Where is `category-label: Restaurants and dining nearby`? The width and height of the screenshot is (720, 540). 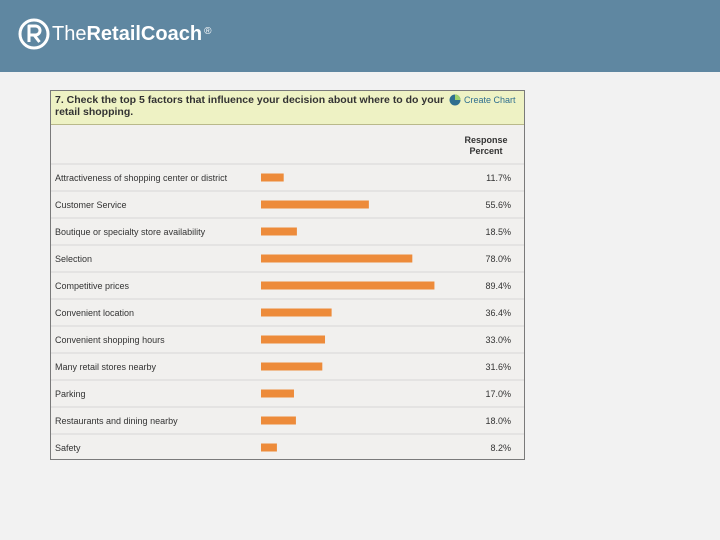 category-label: Restaurants and dining nearby is located at coordinates (116, 421).